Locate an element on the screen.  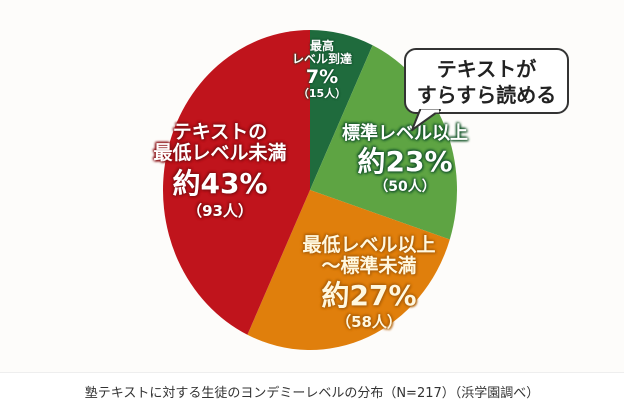
label-below-pct: 約43% is located at coordinates (220, 183).